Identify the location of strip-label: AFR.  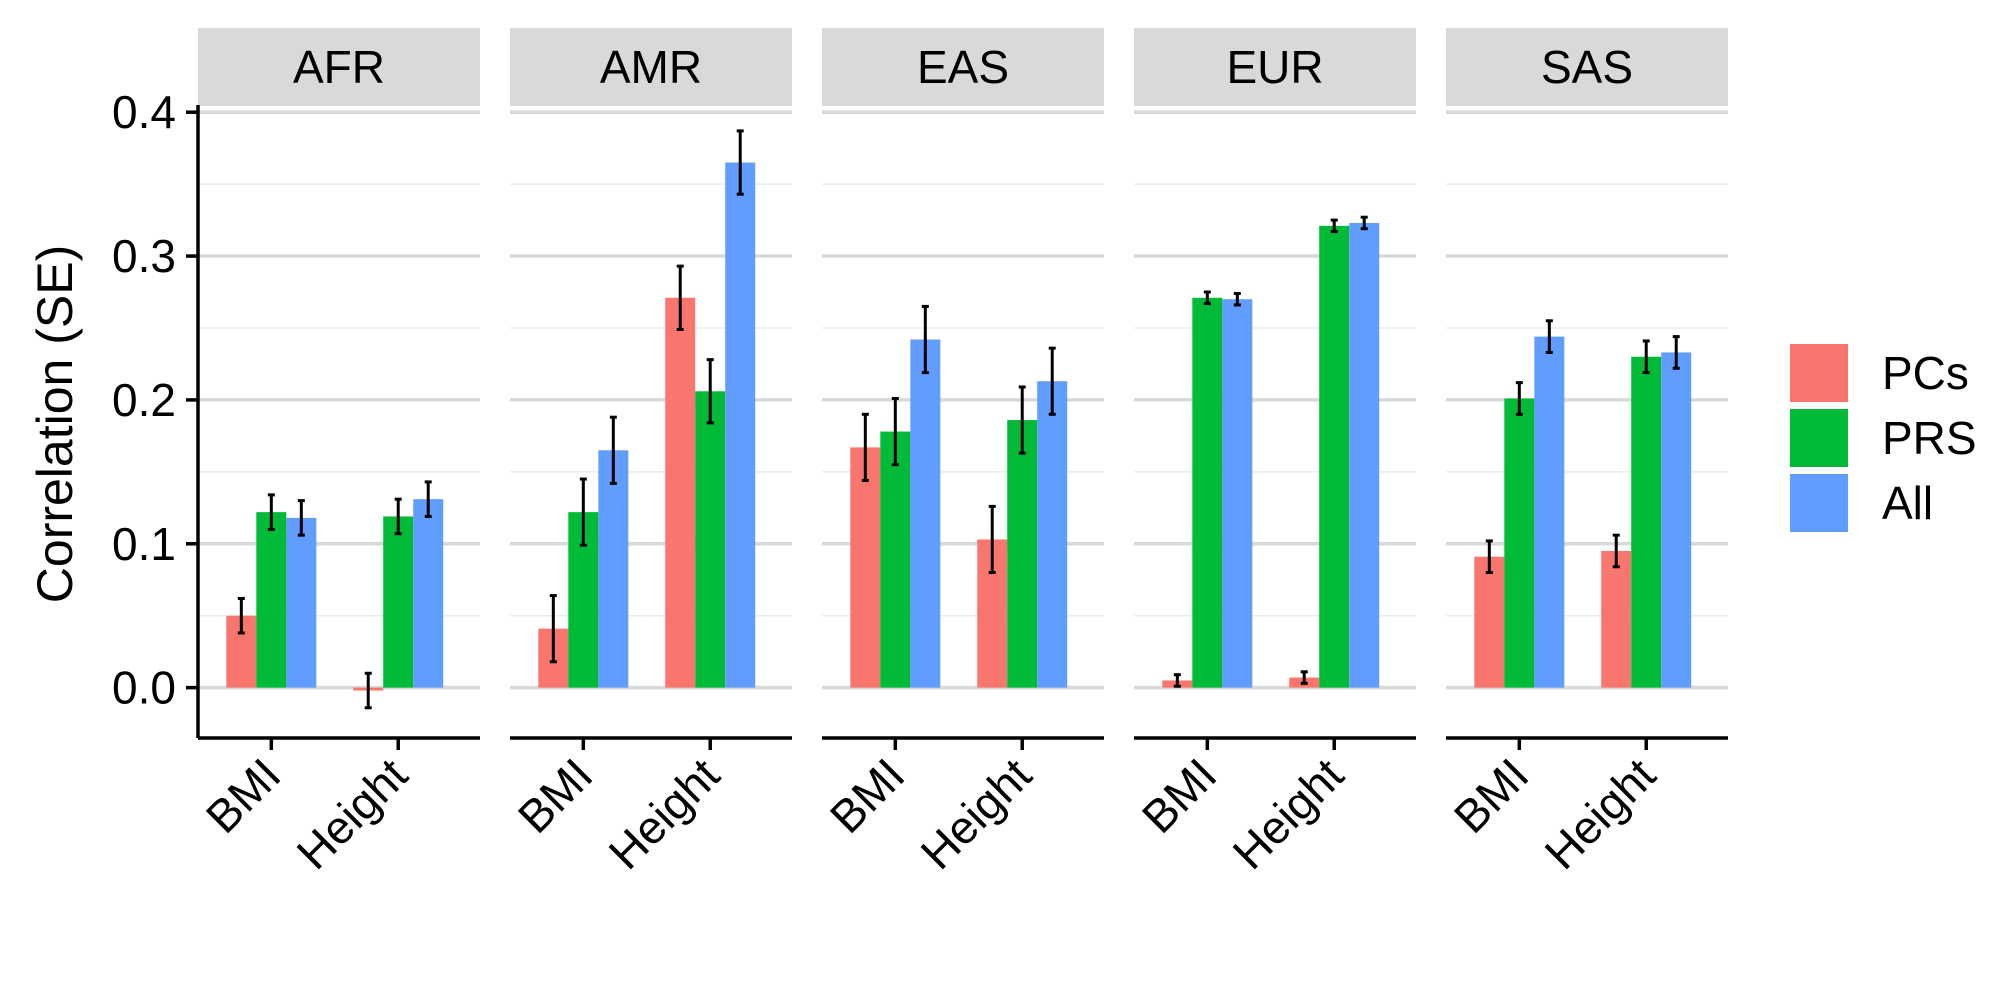
(339, 67).